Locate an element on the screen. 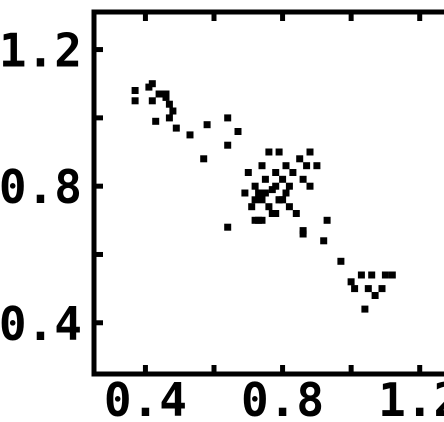 Image resolution: width=444 pixels, height=422 pixels. x-tick-label: 1.2 is located at coordinates (411, 397).